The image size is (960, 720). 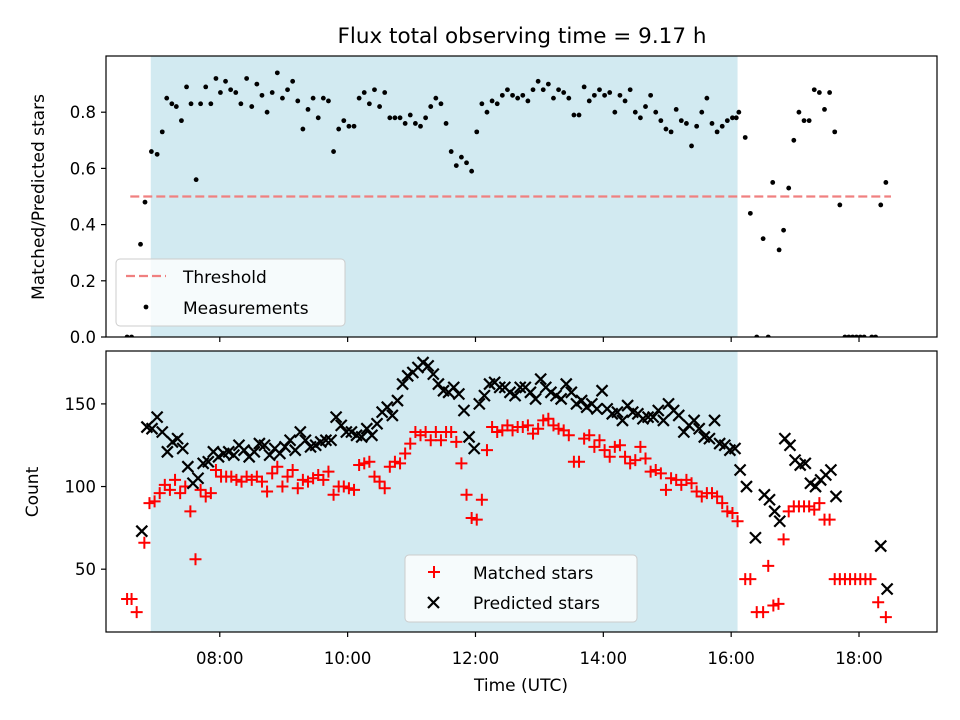 I want to click on bottom-legend-box, so click(x=521, y=588).